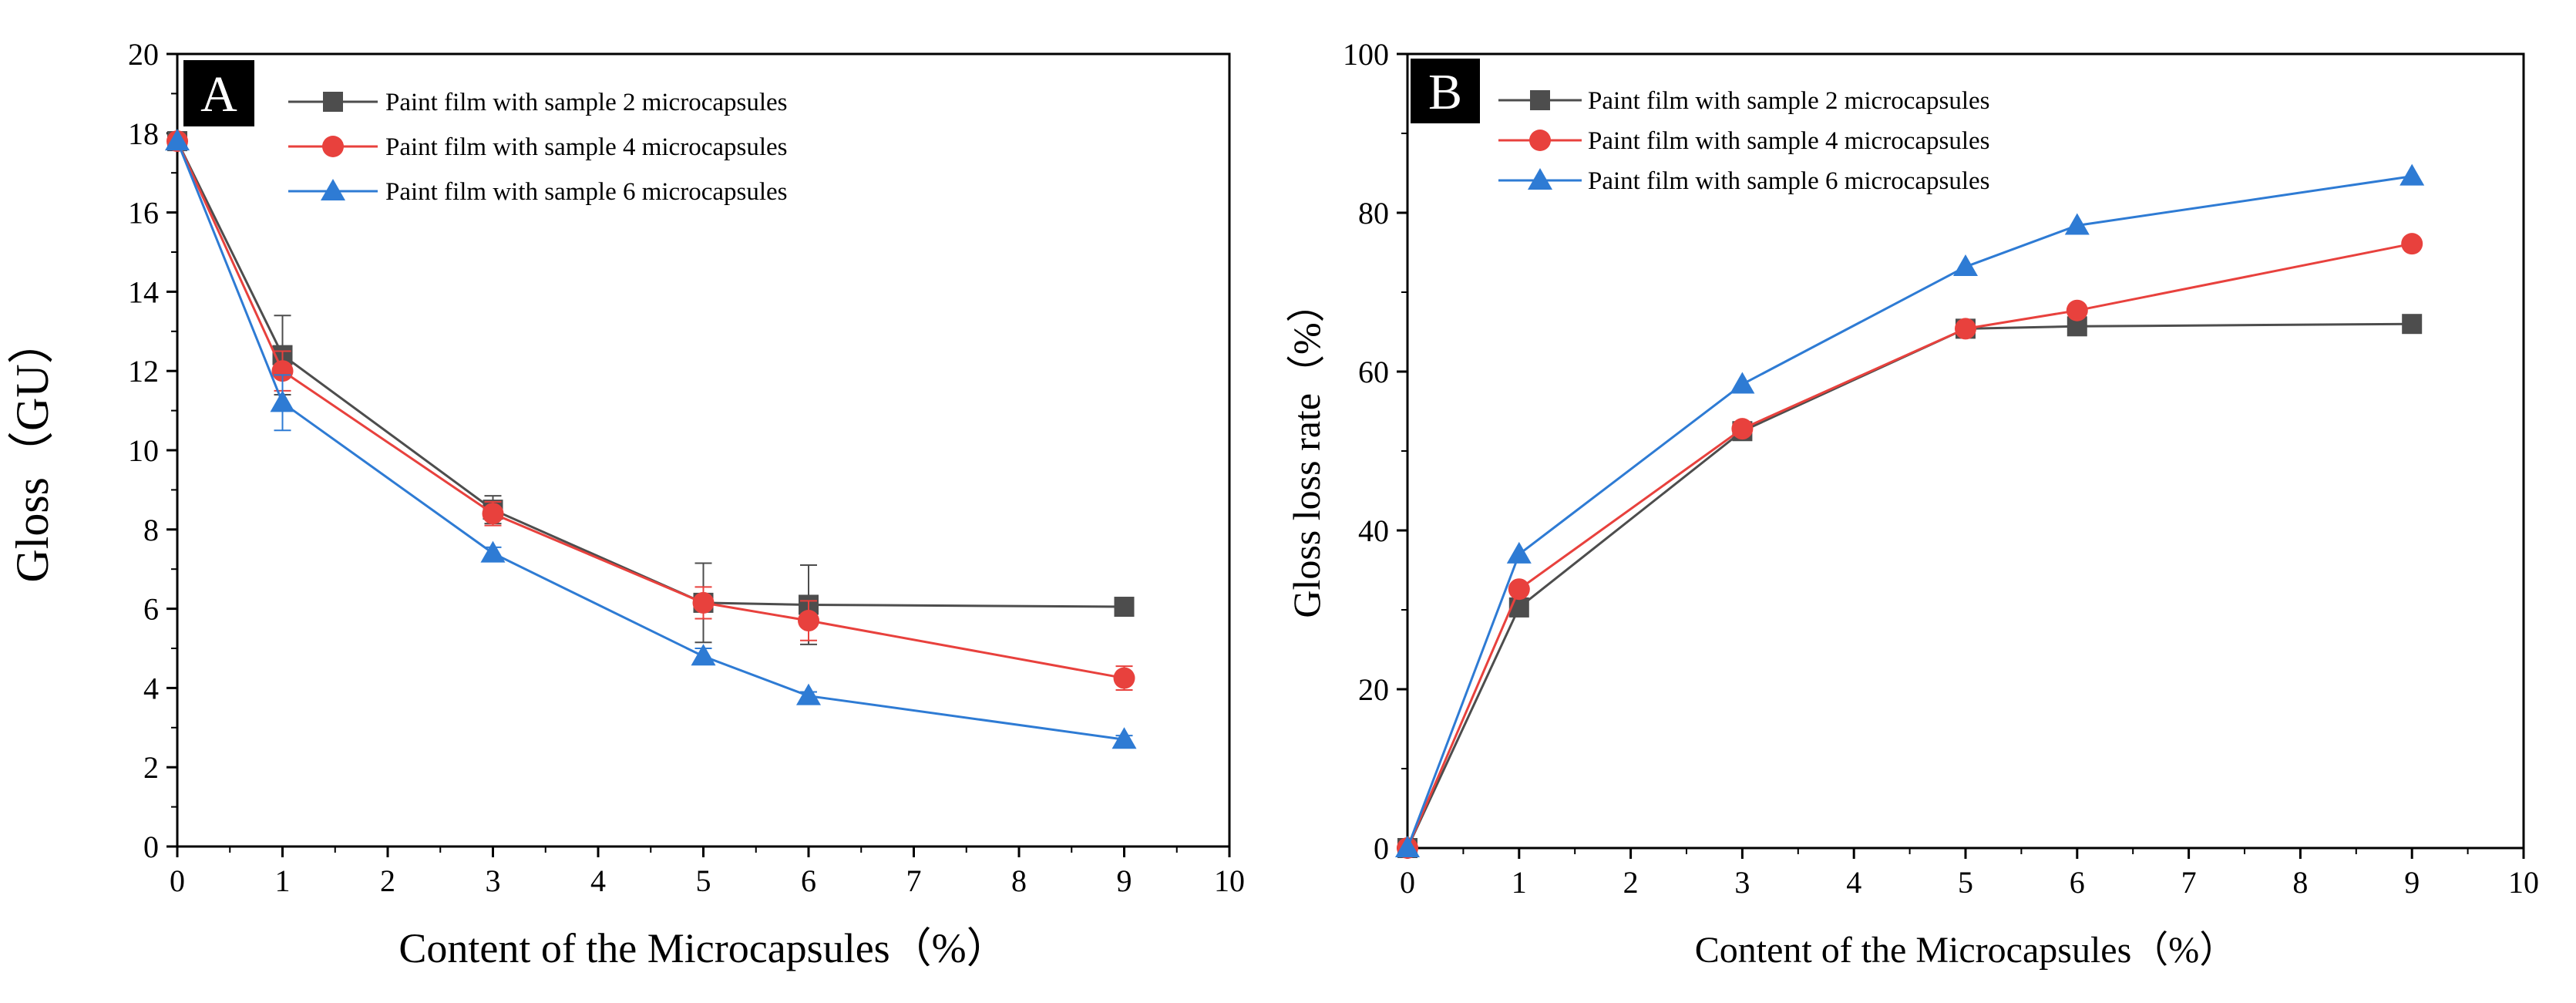 Image resolution: width=2576 pixels, height=1003 pixels. I want to click on y-tick-label: 60, so click(1373, 372).